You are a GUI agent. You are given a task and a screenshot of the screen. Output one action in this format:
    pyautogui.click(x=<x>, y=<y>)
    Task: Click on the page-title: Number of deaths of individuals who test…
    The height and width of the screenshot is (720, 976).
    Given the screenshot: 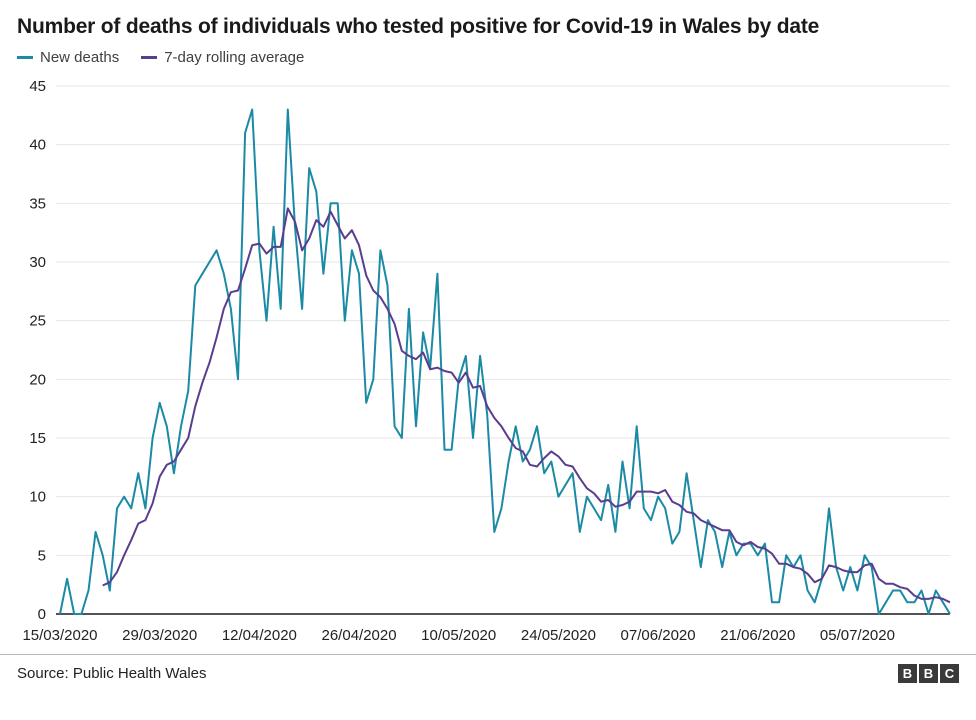 What is the action you would take?
    pyautogui.click(x=418, y=26)
    